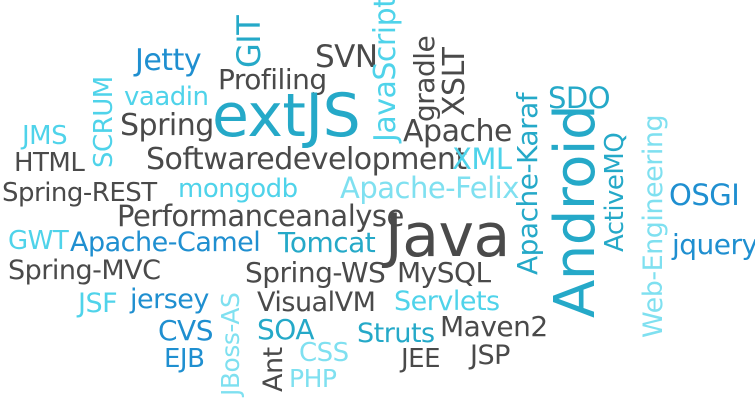 Image resolution: width=755 pixels, height=400 pixels. What do you see at coordinates (457, 131) in the screenshot?
I see `word-apache: Apache` at bounding box center [457, 131].